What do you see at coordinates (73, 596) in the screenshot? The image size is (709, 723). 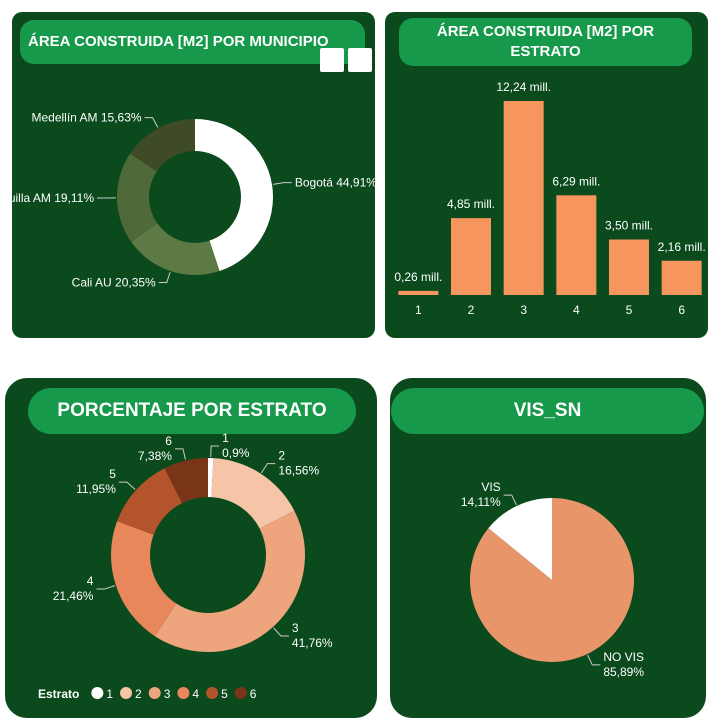 I see `value-label: 21,46%` at bounding box center [73, 596].